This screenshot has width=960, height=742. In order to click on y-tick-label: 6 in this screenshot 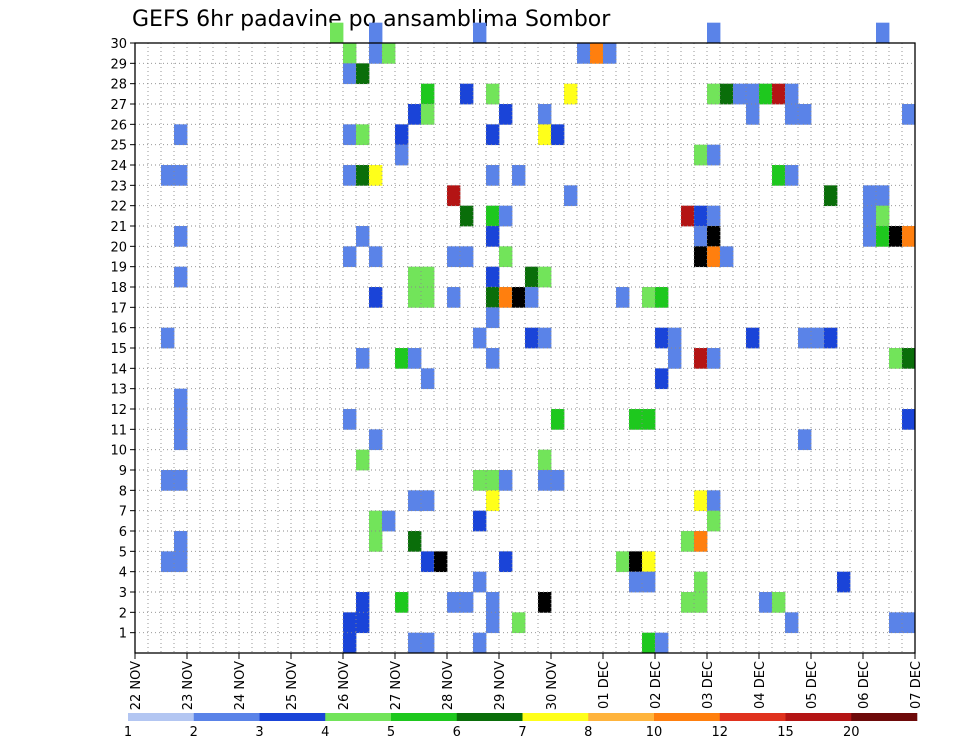, I will do `click(123, 532)`.